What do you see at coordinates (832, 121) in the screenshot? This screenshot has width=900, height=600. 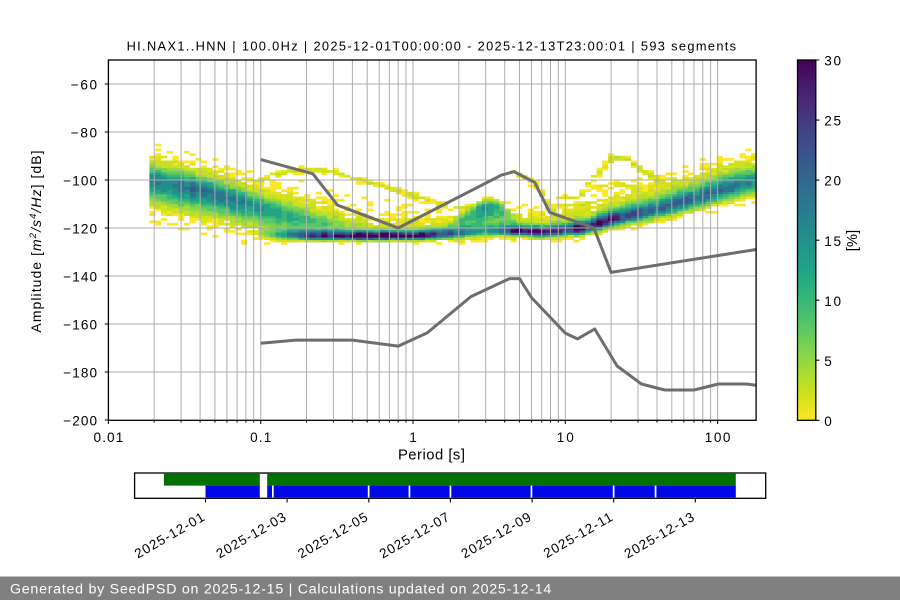 I see `svg-text: 25` at bounding box center [832, 121].